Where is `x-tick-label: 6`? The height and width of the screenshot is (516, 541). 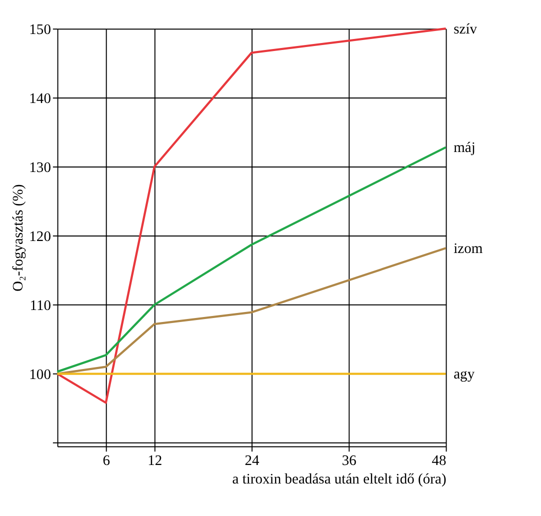 x-tick-label: 6 is located at coordinates (106, 461).